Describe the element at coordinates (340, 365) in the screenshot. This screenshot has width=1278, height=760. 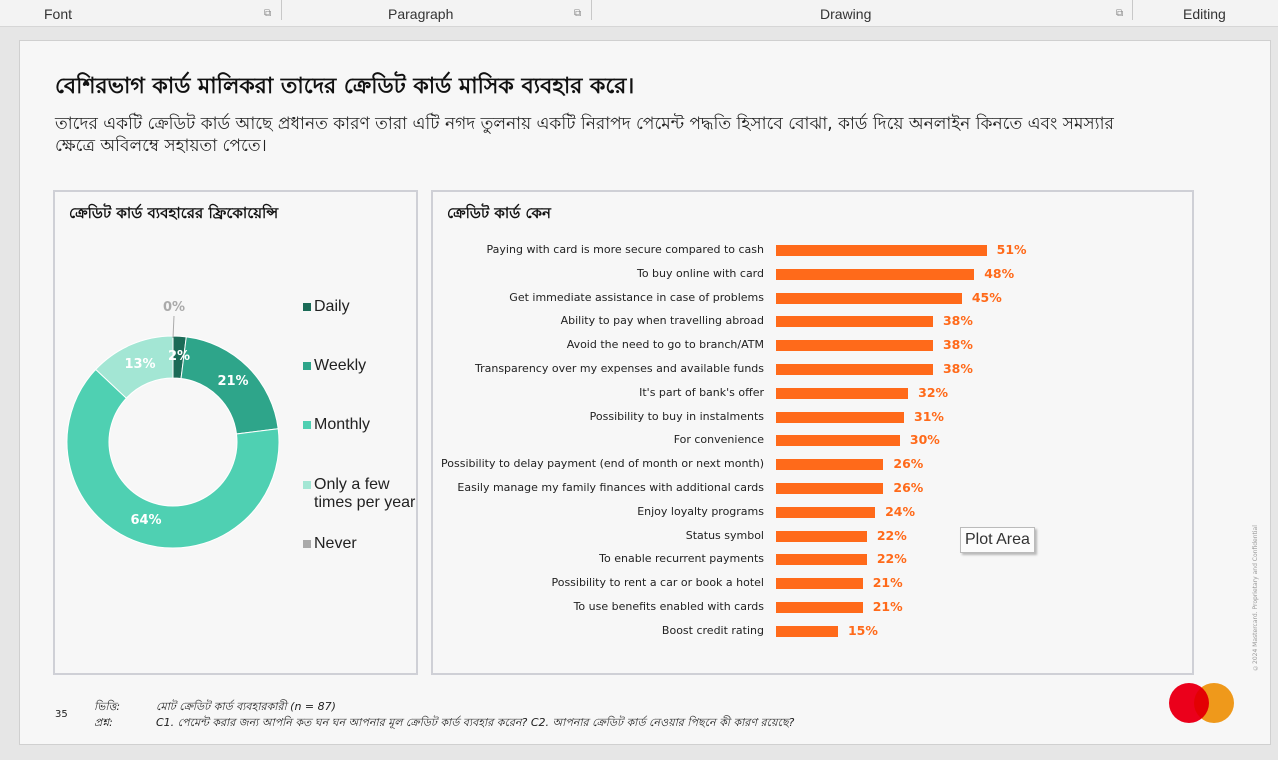
I see `legend-label: Weekly` at that location.